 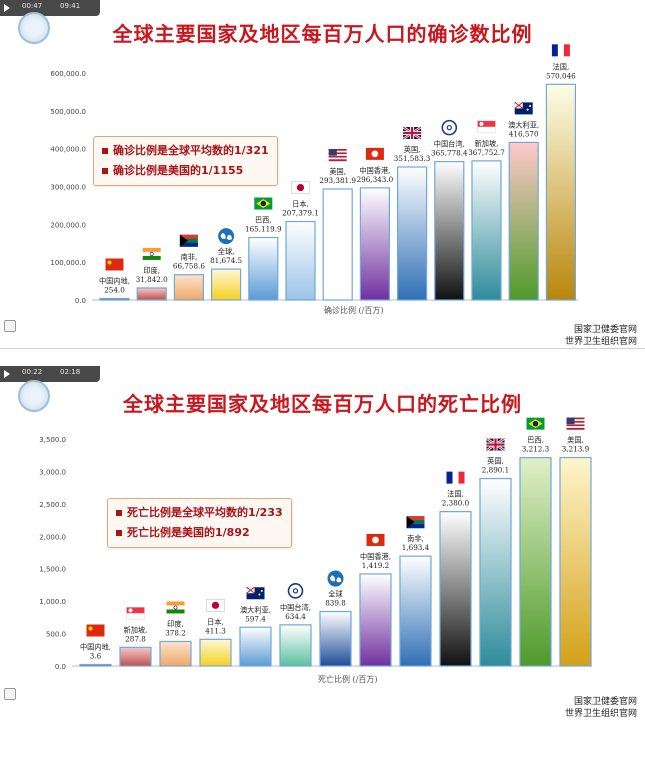 What do you see at coordinates (337, 180) in the screenshot?
I see `bar-value-label: 293,381.9` at bounding box center [337, 180].